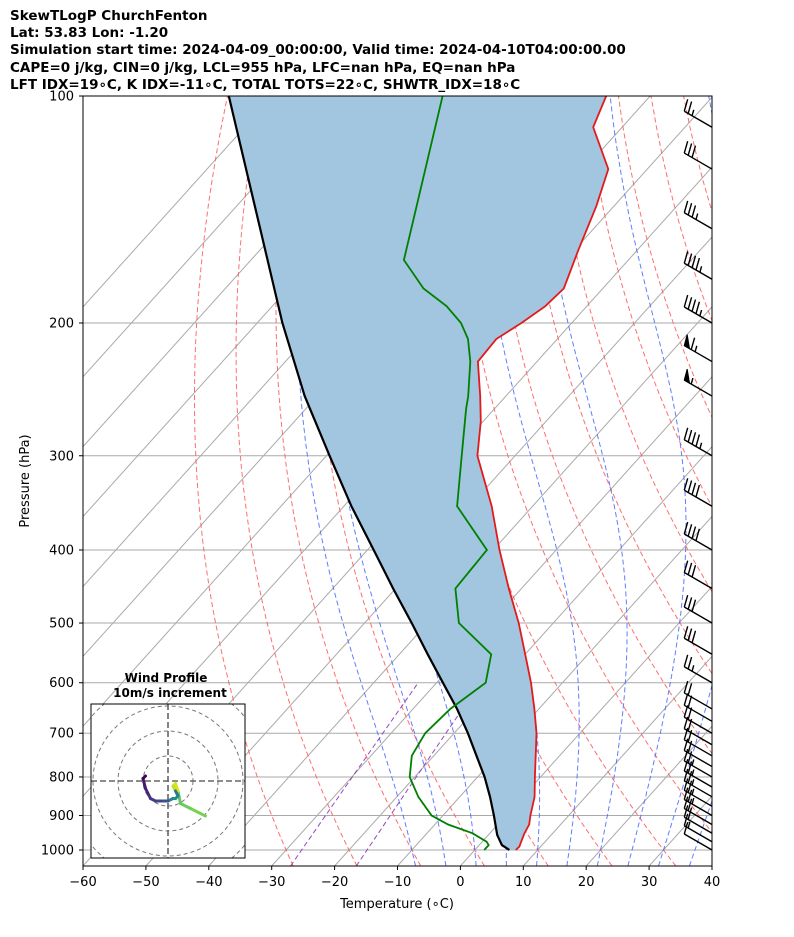 The height and width of the screenshot is (937, 794). What do you see at coordinates (170, 693) in the screenshot?
I see `hodograph-subtitle: 10m/s increment` at bounding box center [170, 693].